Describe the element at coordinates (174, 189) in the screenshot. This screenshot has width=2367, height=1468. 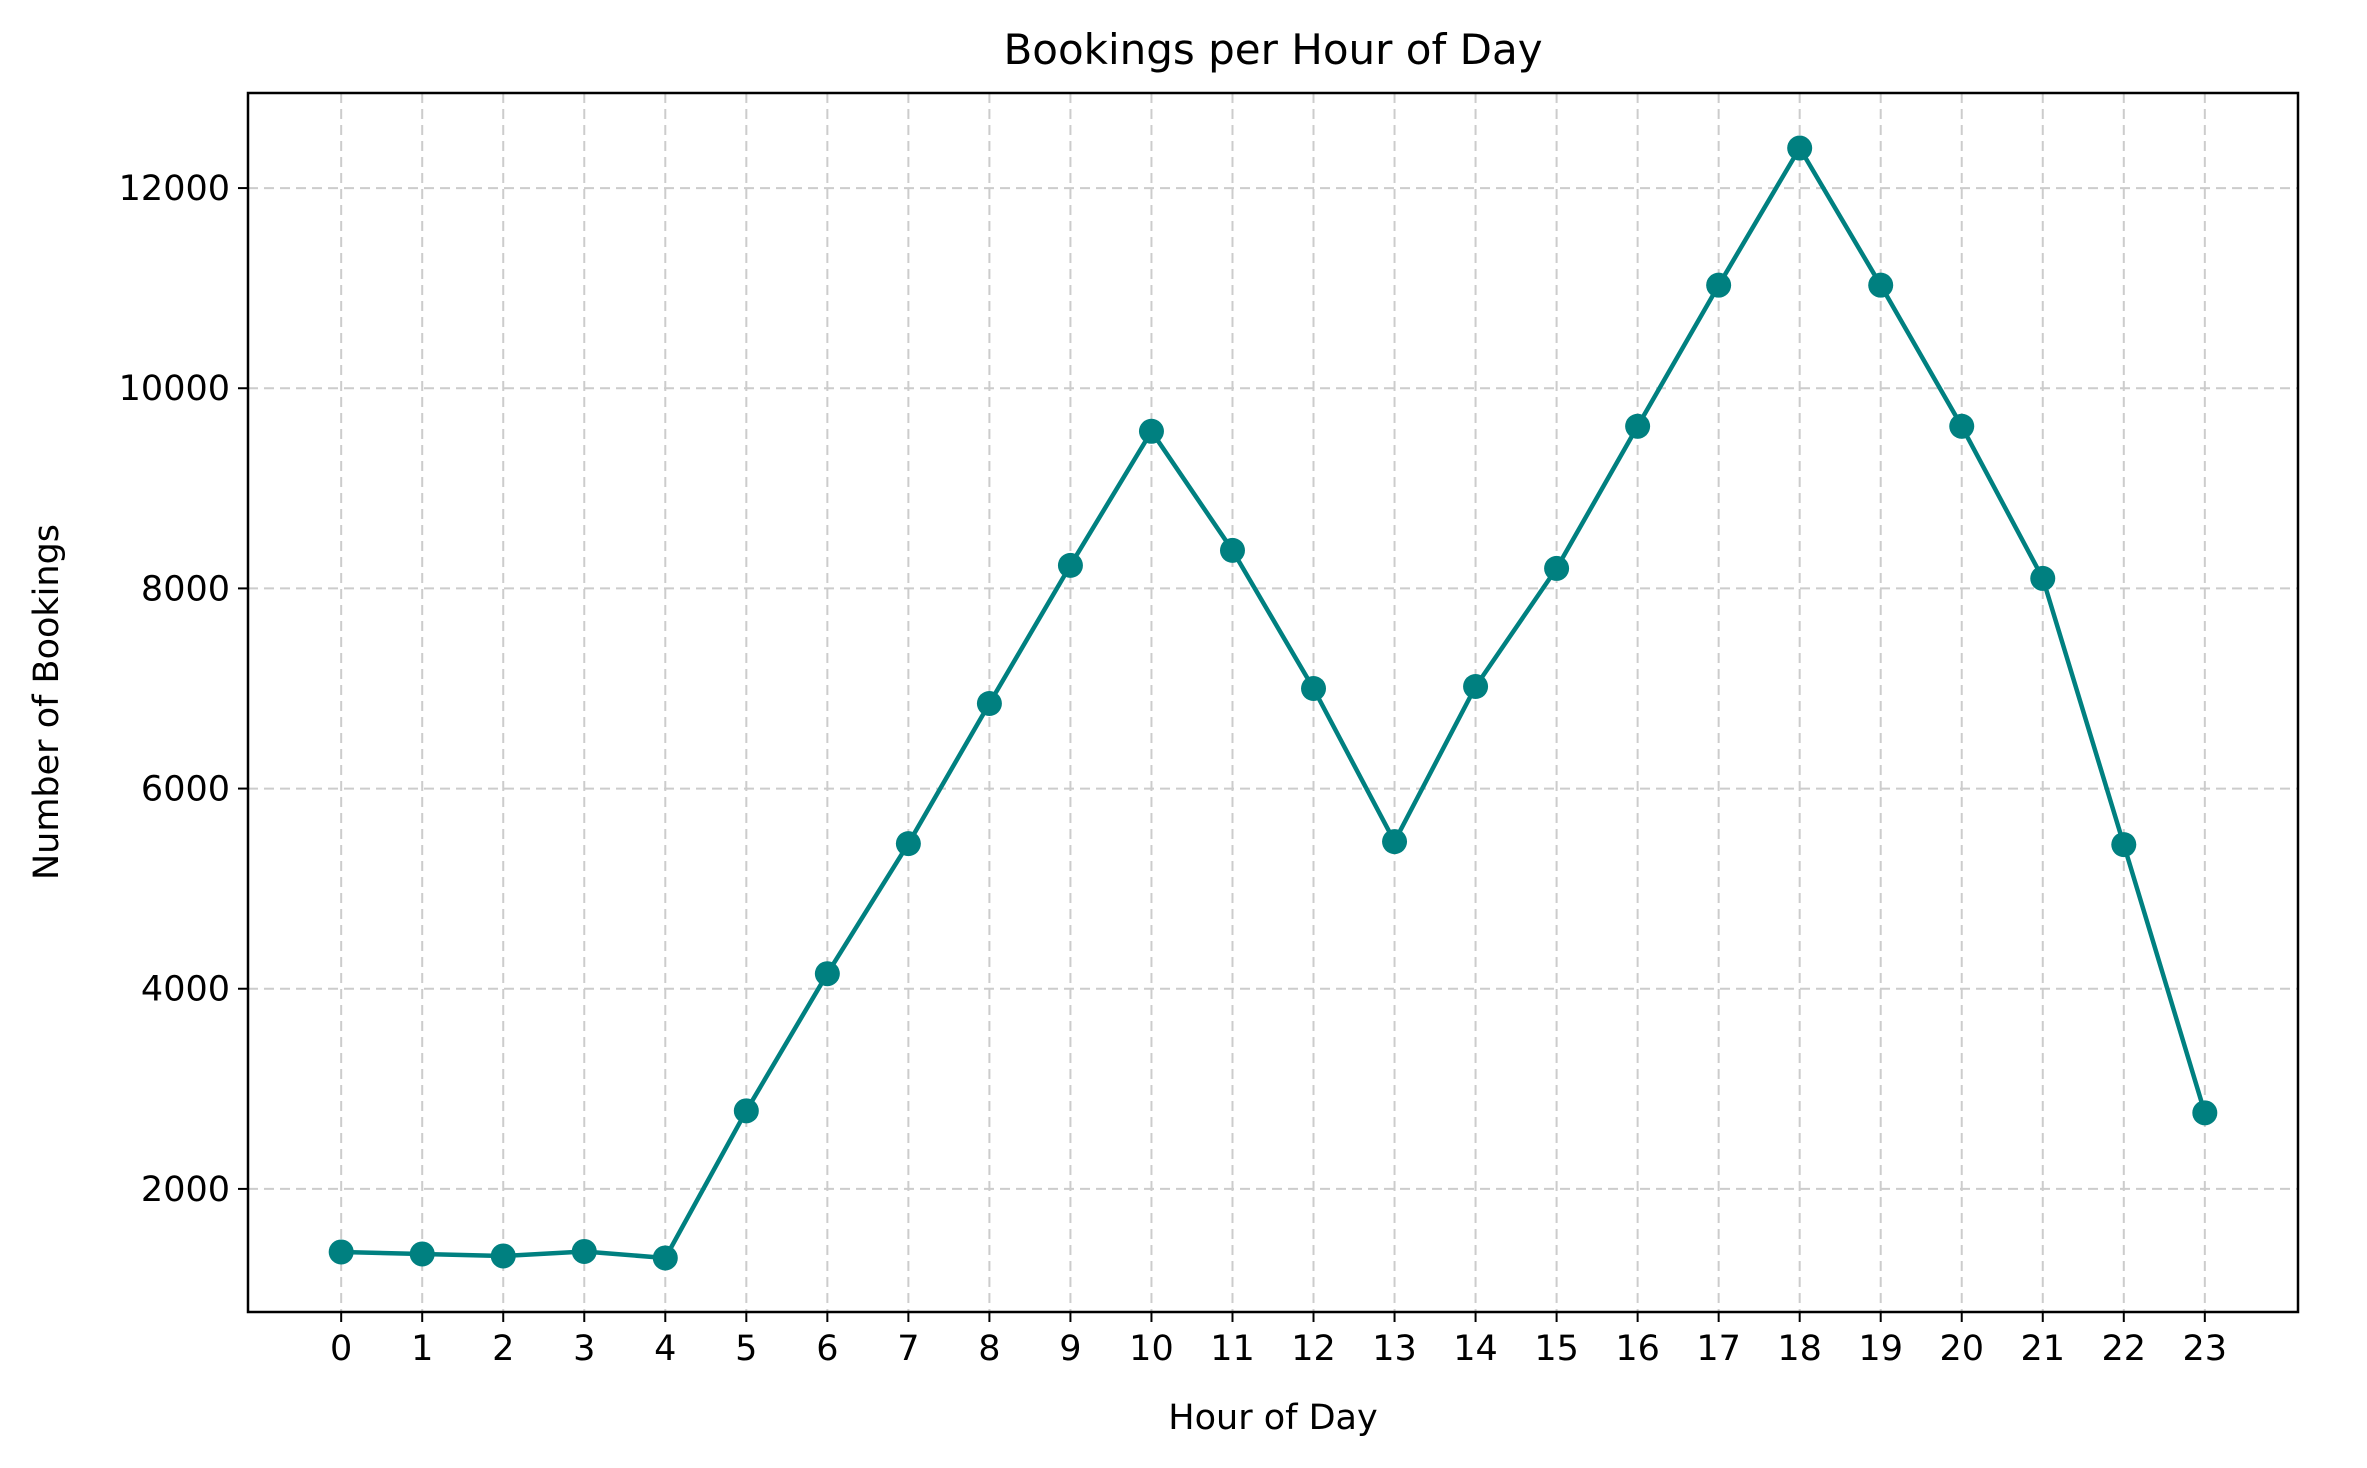
I see `y-tick-label: 12000` at that location.